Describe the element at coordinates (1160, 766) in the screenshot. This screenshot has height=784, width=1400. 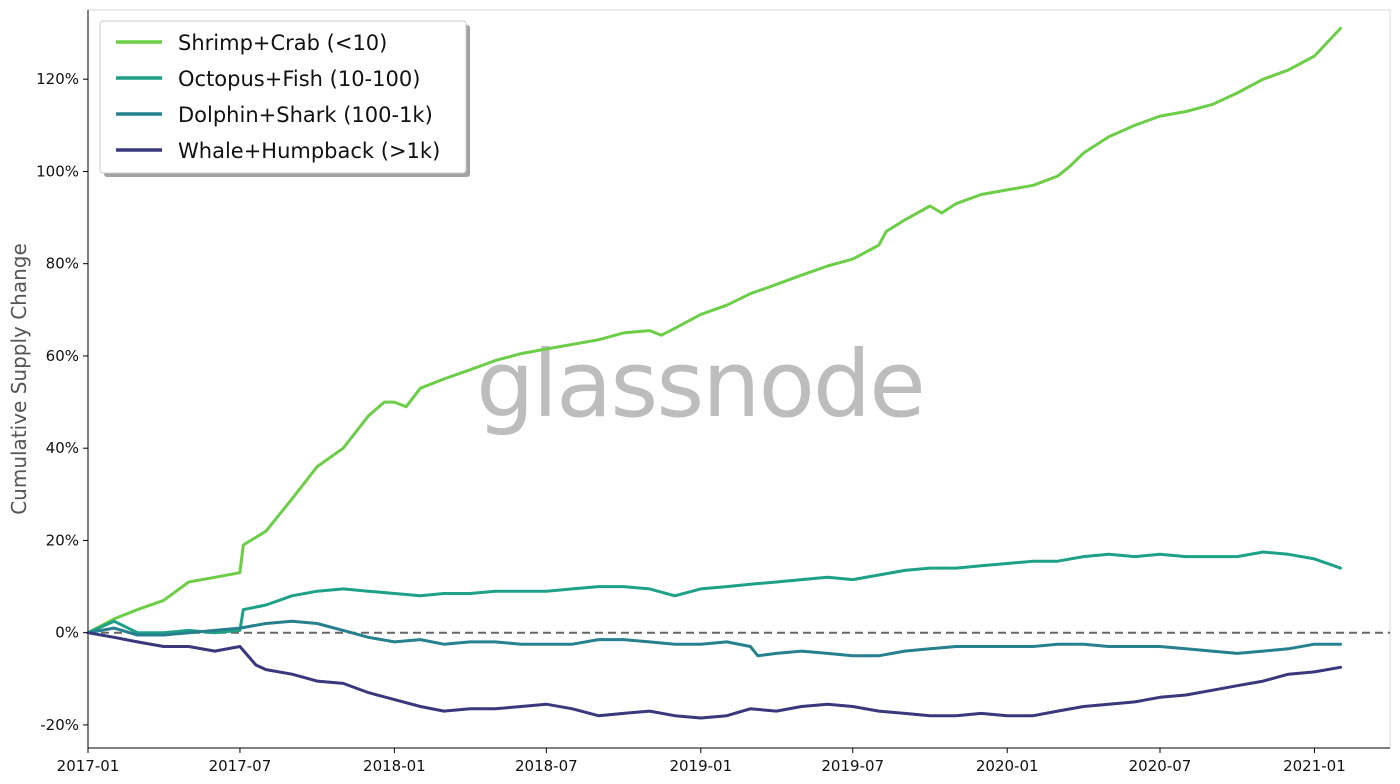
I see `x-tick-label: 2020-07` at that location.